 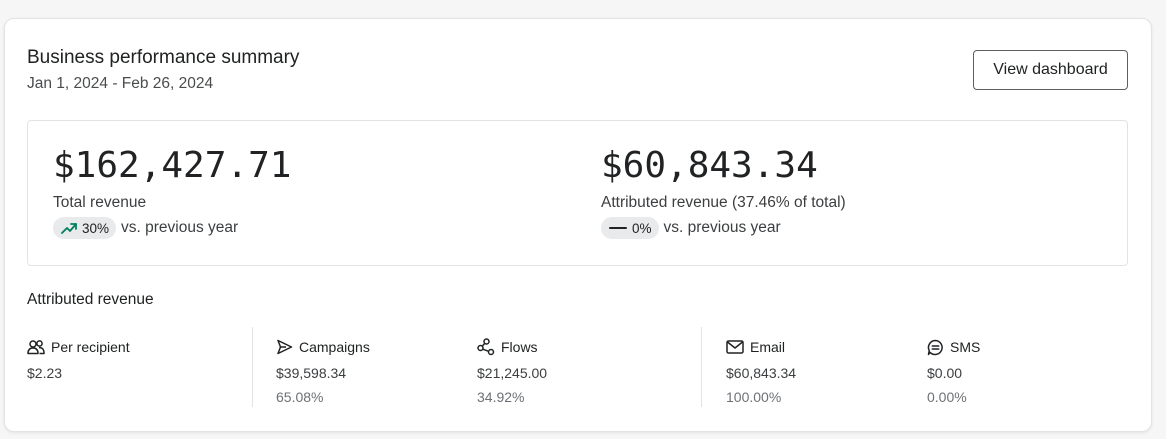 I want to click on column-header: Flows, so click(x=512, y=347).